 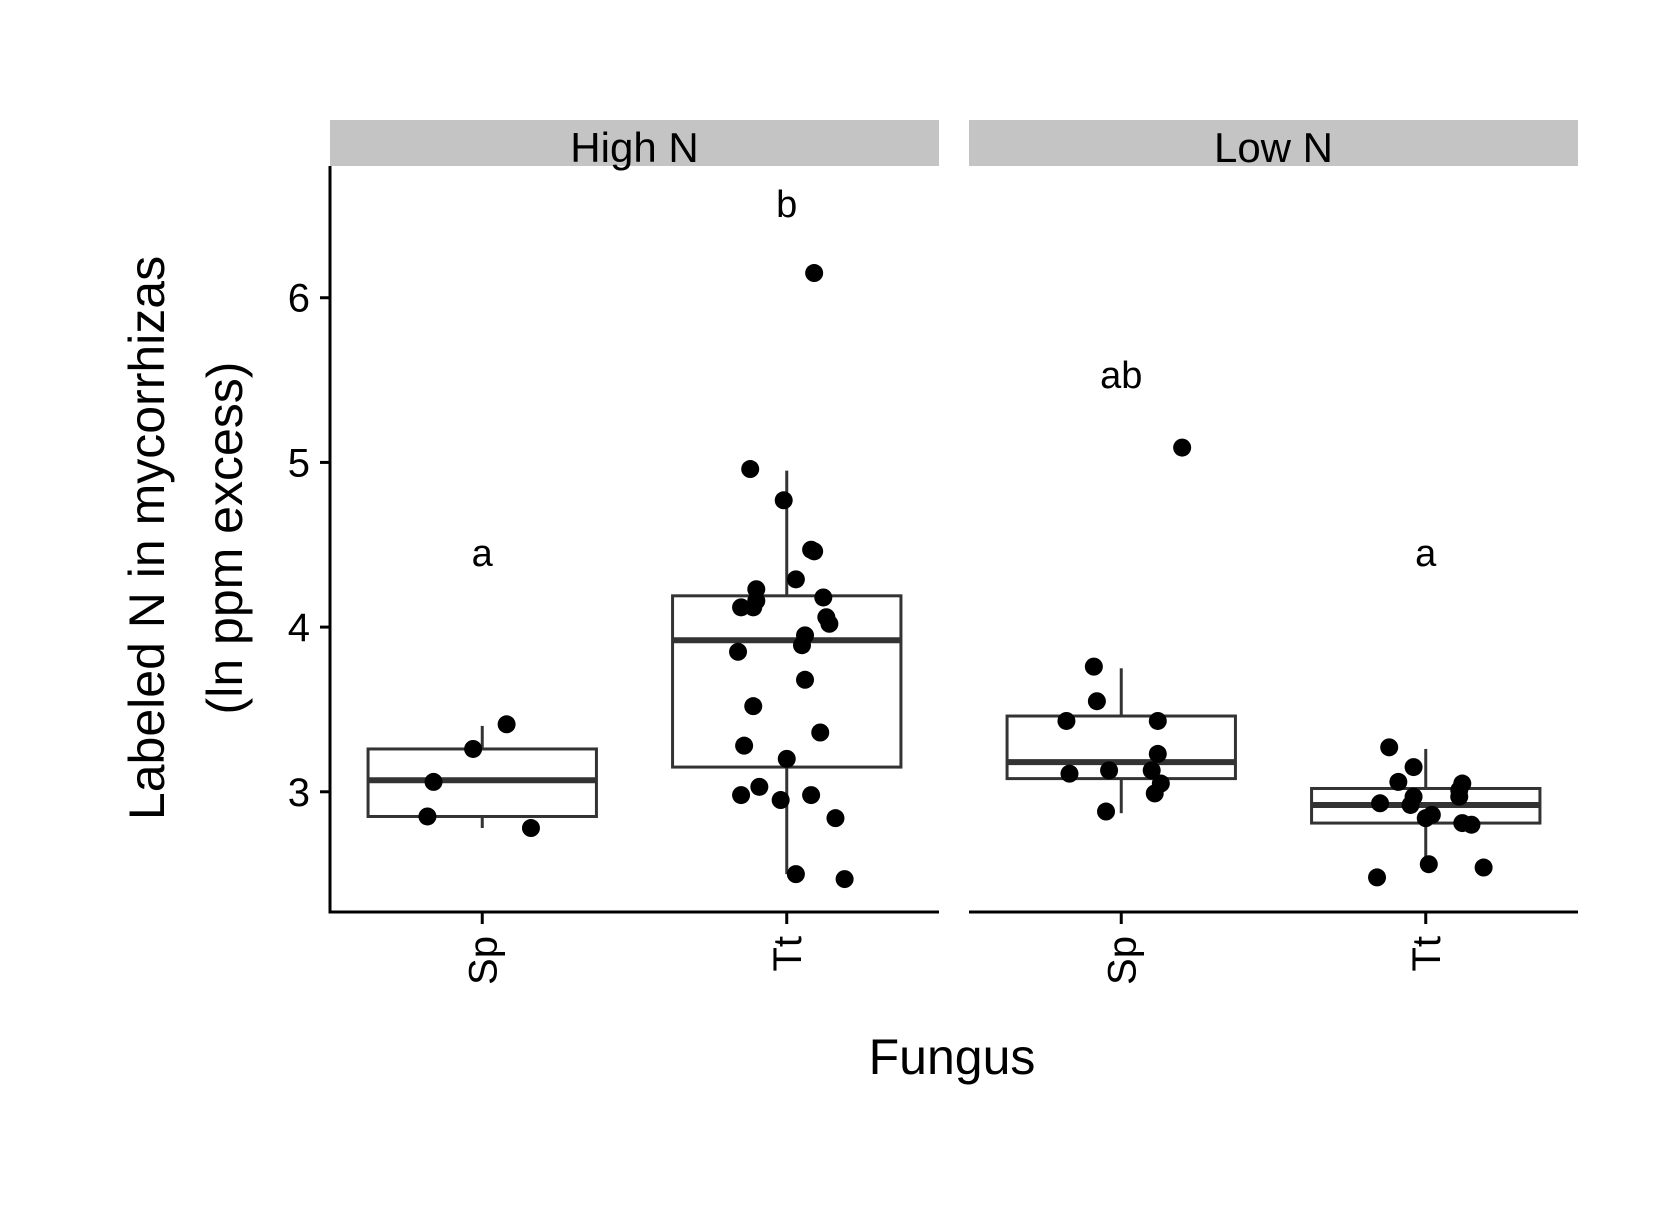 What do you see at coordinates (147, 538) in the screenshot?
I see `y-axis-title-line1: Labeled N in mycorrhizas` at bounding box center [147, 538].